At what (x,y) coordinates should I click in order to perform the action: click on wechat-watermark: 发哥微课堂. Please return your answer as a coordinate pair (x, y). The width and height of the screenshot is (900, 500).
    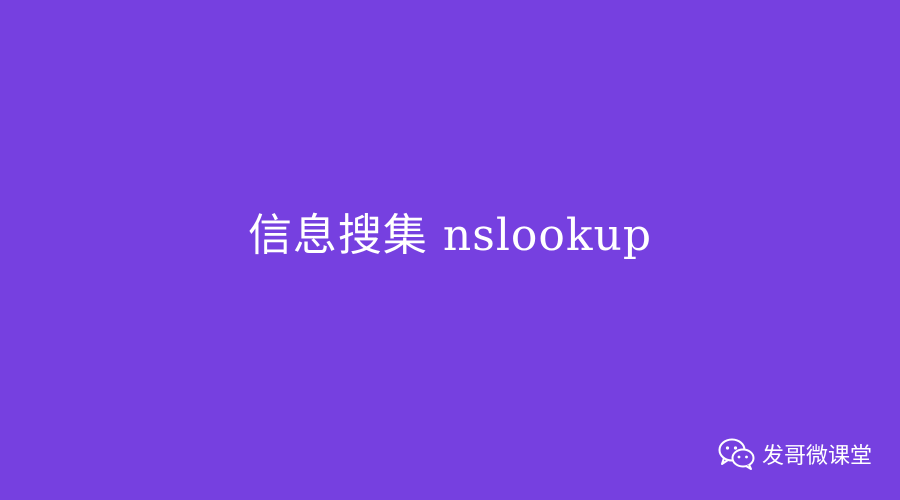
    Looking at the image, I should click on (795, 454).